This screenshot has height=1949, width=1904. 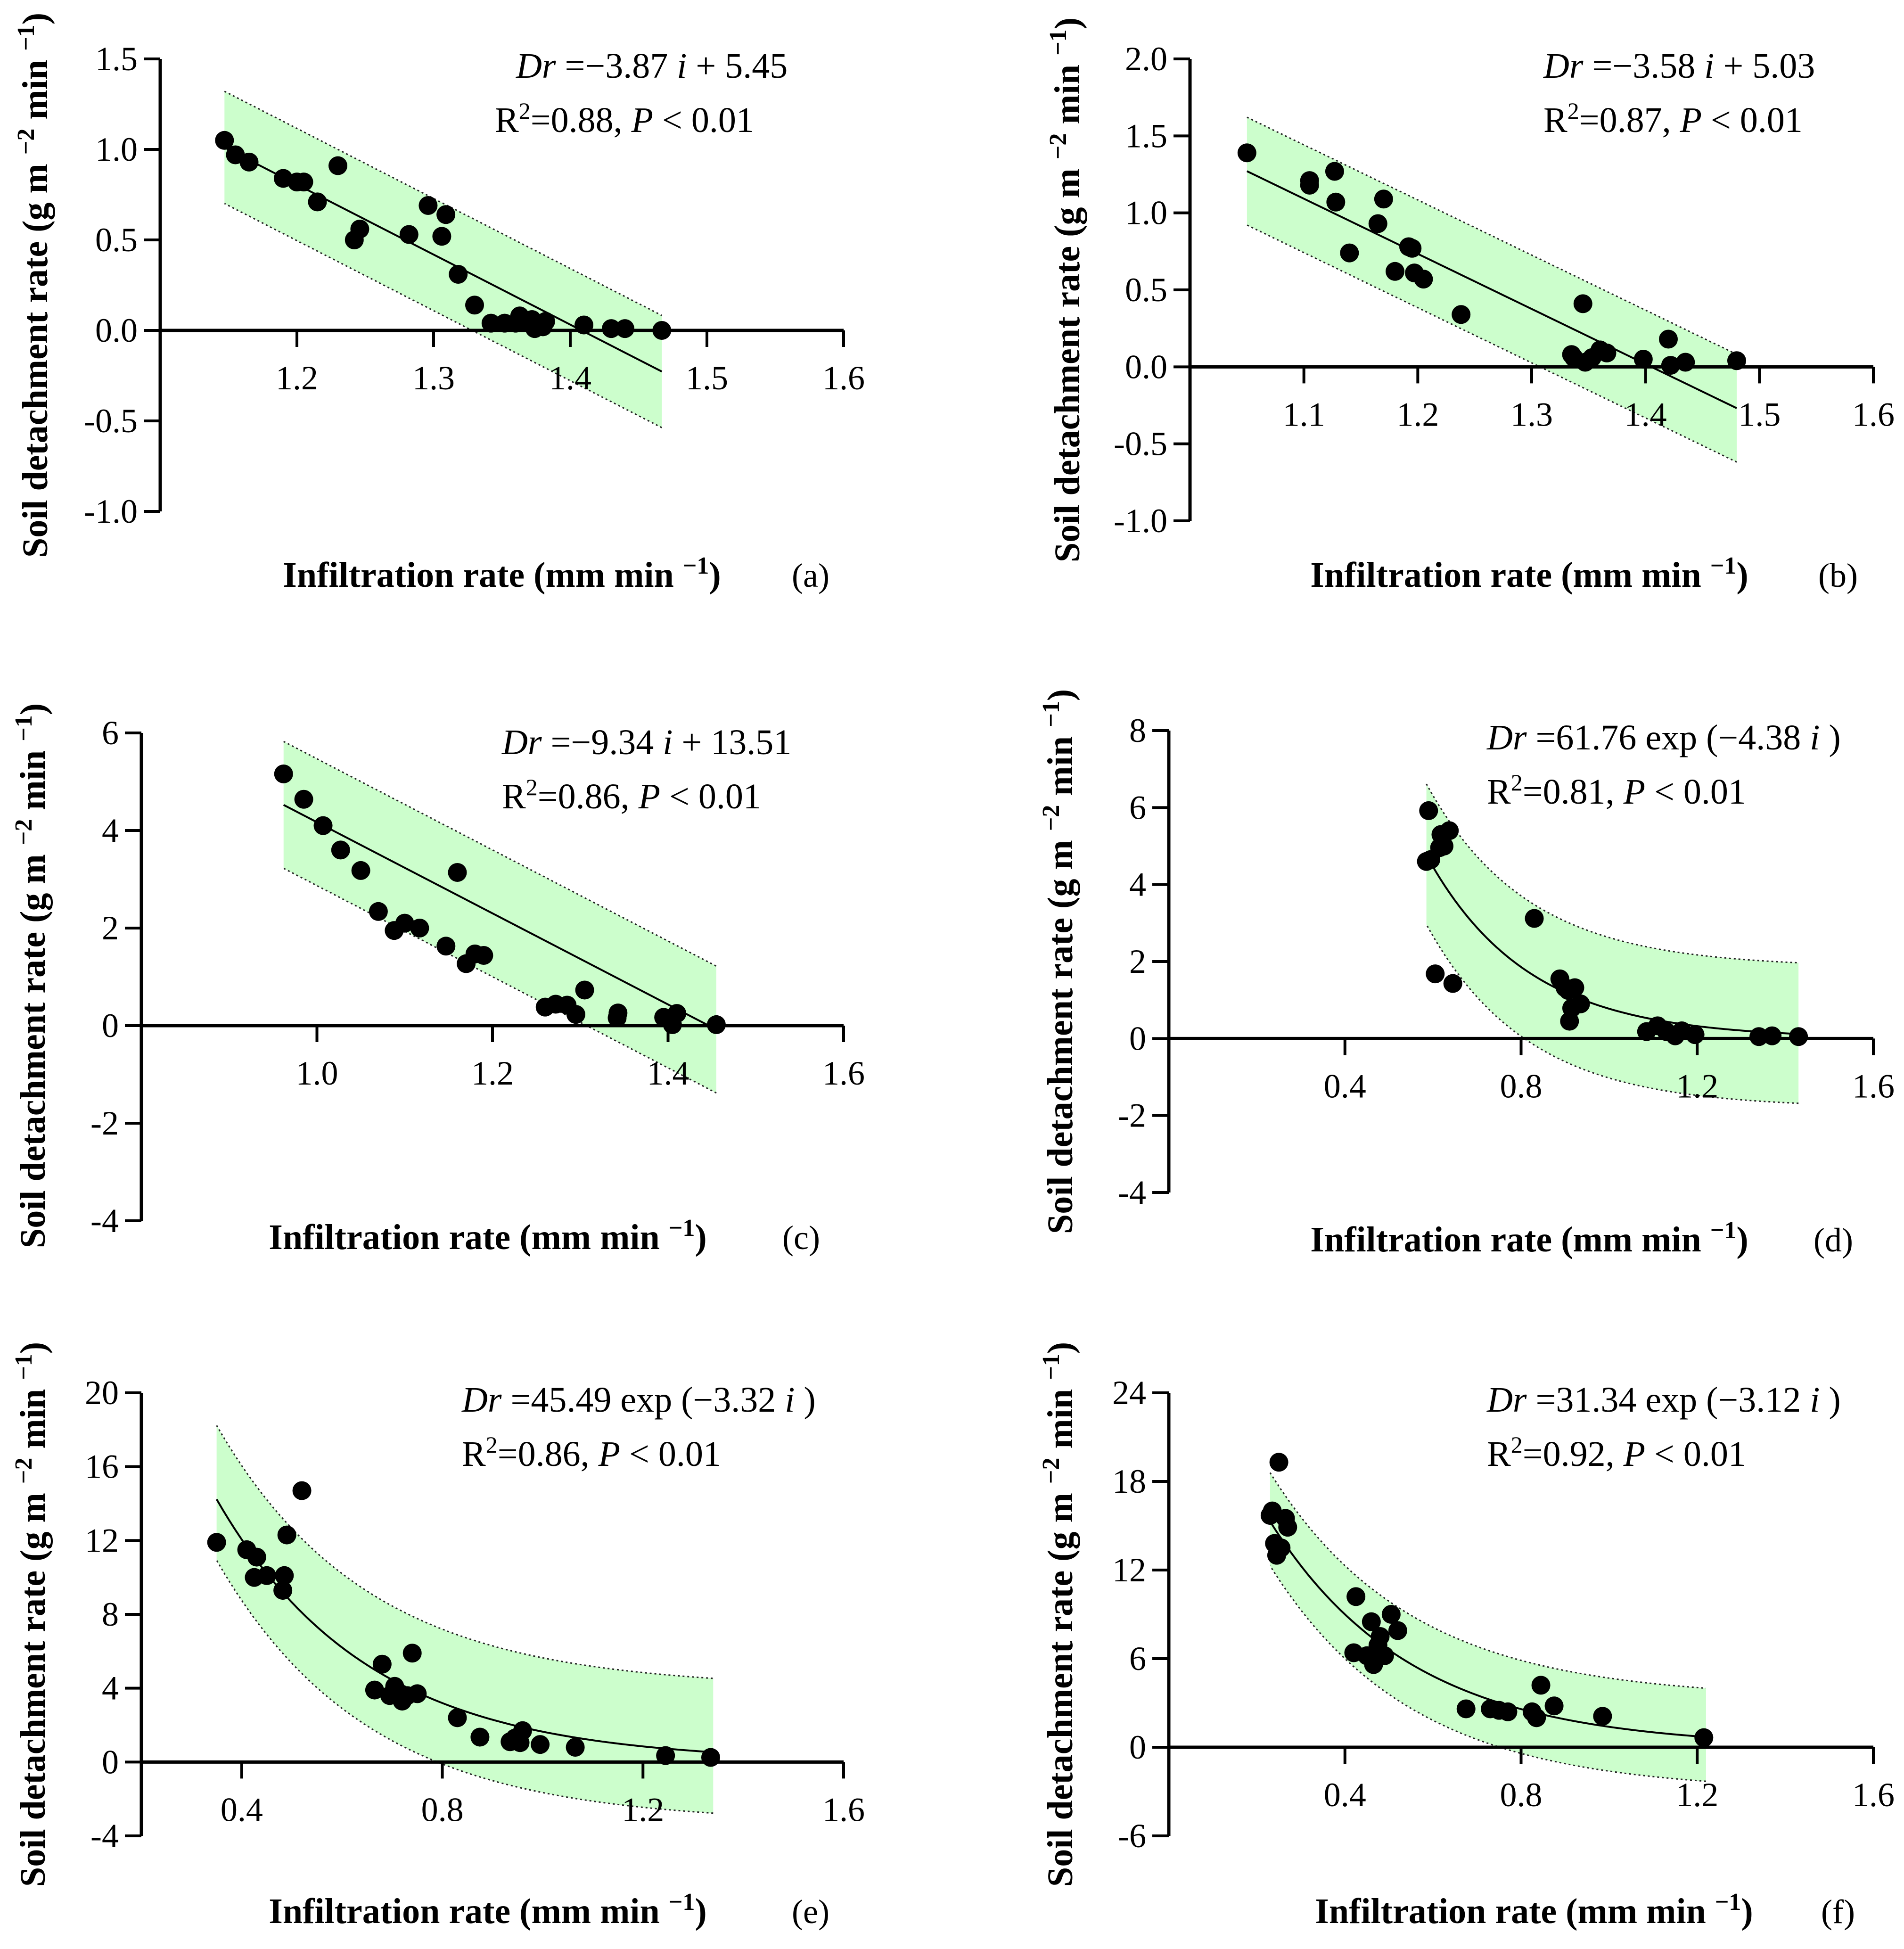 I want to click on y-tick-label: 1.0, so click(x=116, y=150).